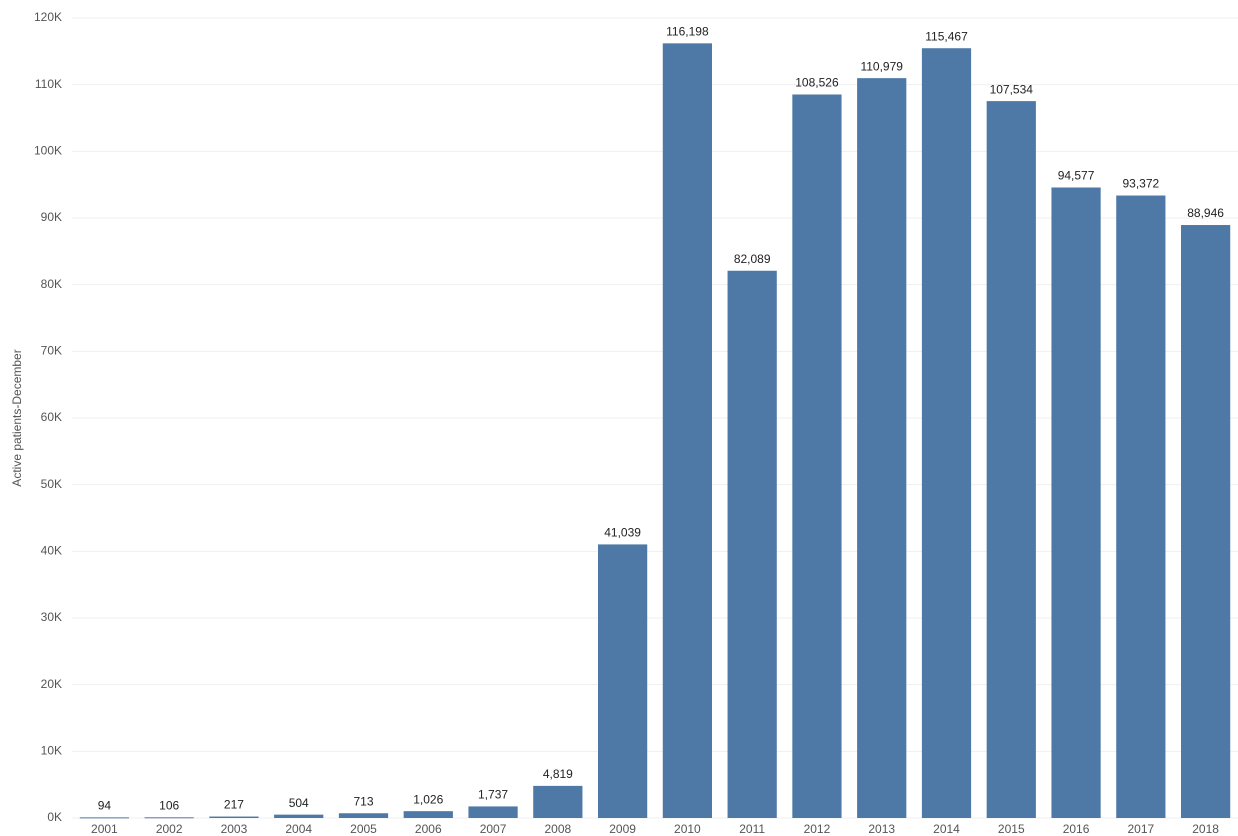 This screenshot has width=1238, height=836. I want to click on x-tick-label: 2012, so click(817, 829).